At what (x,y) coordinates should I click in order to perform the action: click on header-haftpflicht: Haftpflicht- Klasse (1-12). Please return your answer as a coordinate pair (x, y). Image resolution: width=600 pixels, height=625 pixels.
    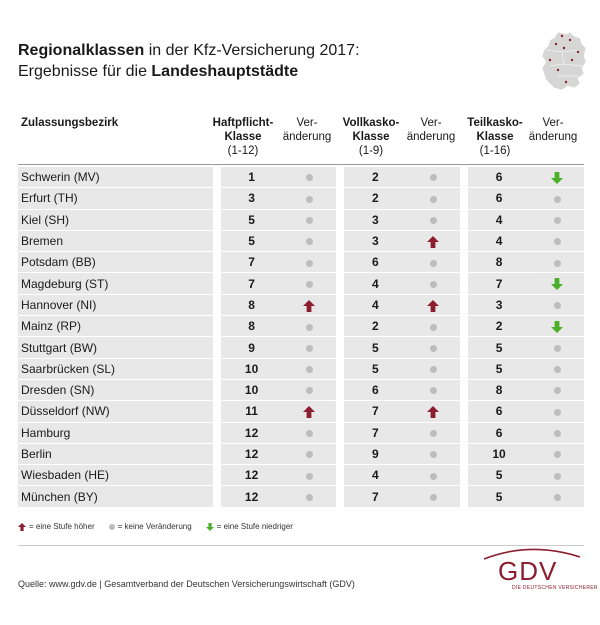
    Looking at the image, I should click on (243, 137).